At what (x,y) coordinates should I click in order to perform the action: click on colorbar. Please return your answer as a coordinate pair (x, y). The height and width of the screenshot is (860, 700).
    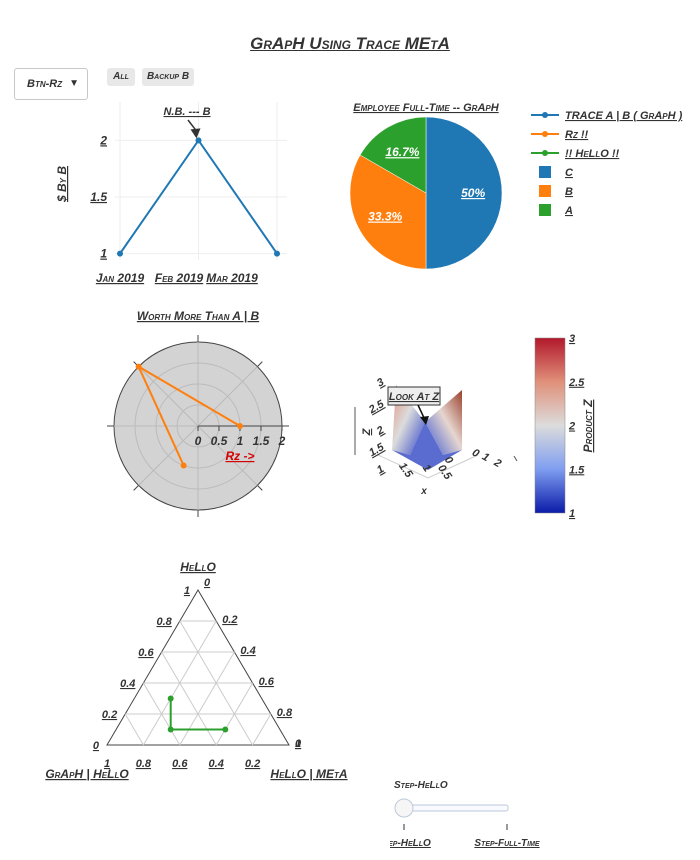
    Looking at the image, I should click on (550, 425).